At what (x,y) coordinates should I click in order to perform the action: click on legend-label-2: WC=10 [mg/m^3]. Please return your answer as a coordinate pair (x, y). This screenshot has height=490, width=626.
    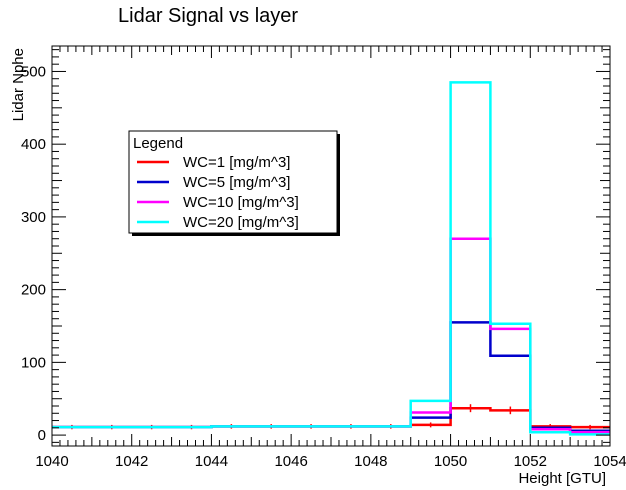
    Looking at the image, I should click on (241, 202).